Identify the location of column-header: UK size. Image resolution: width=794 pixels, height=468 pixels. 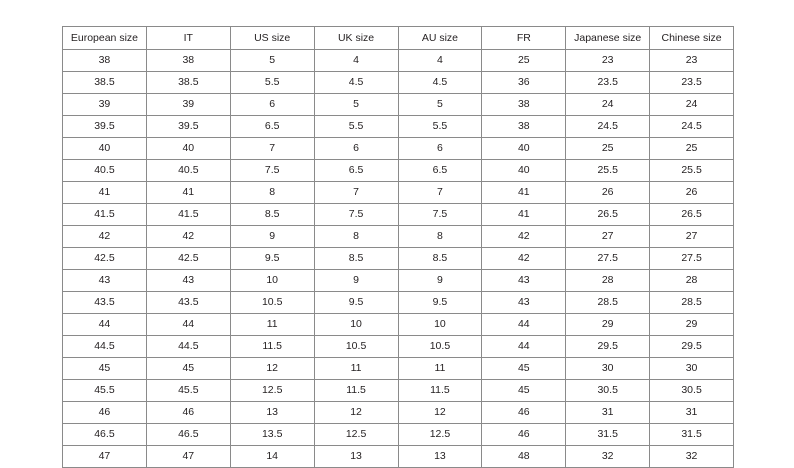
(356, 38).